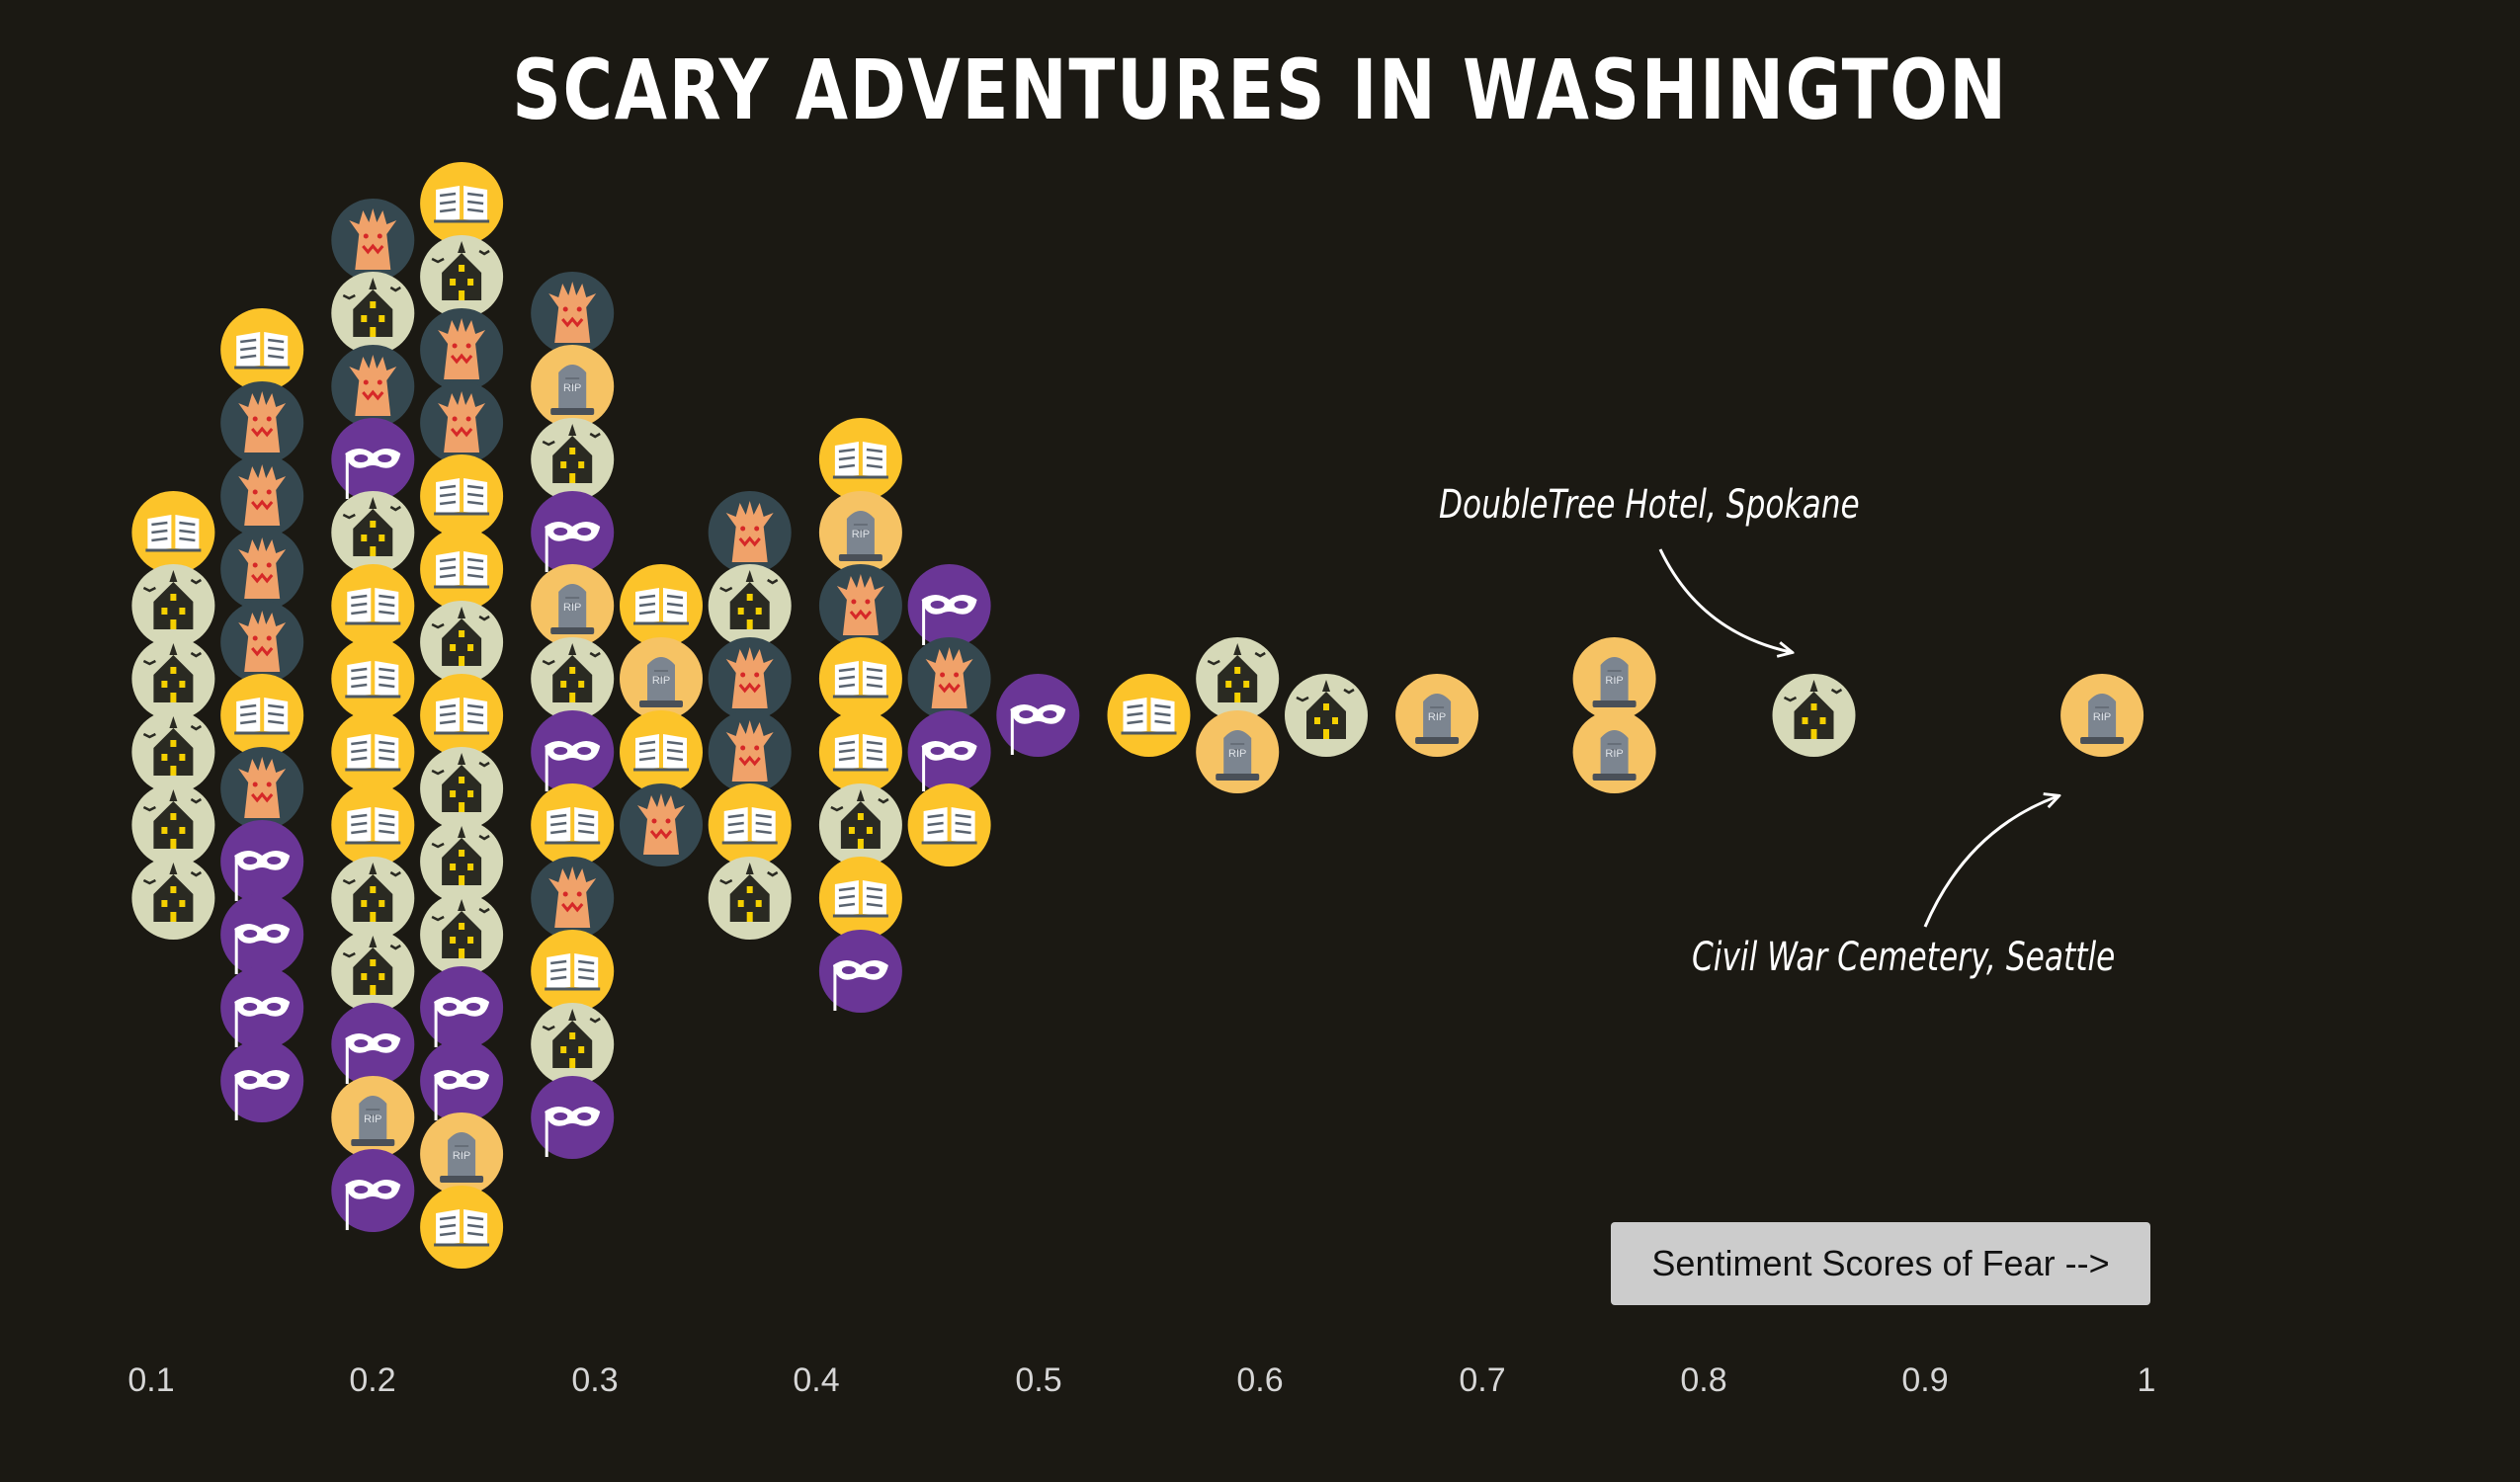  Describe the element at coordinates (1925, 1380) in the screenshot. I see `x-tick-label: 0.9` at that location.